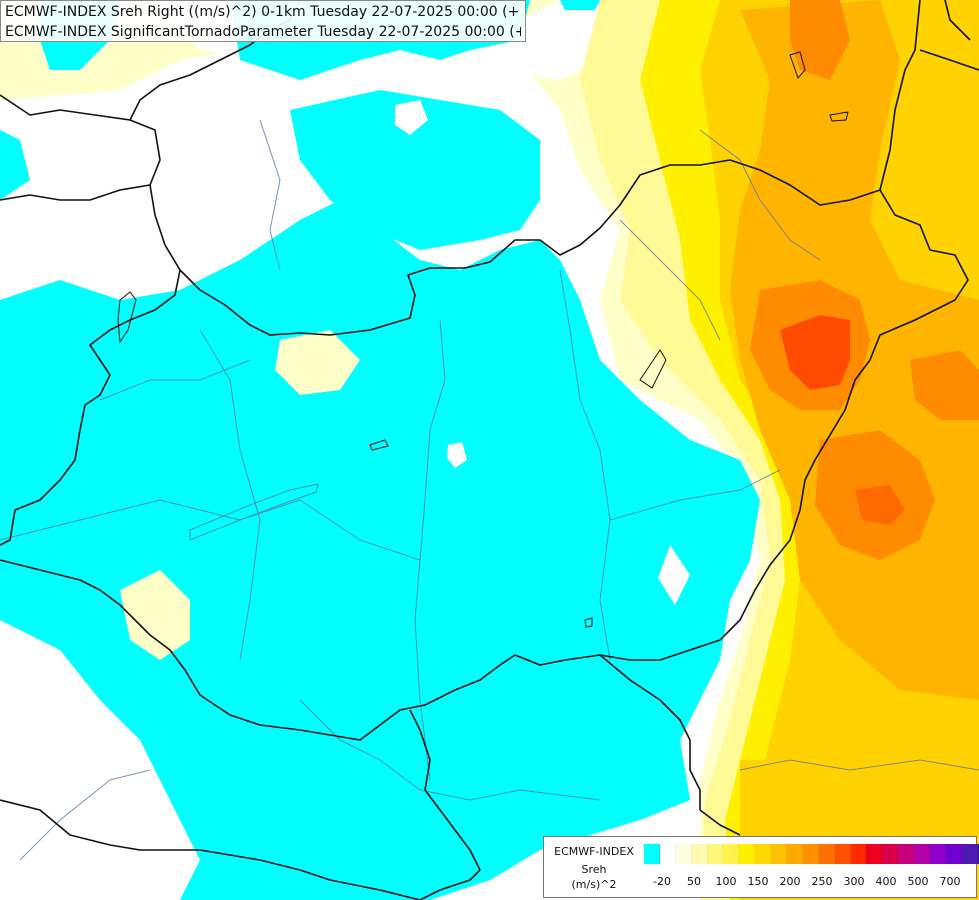 This screenshot has height=900, width=979. What do you see at coordinates (411, 117) in the screenshot?
I see `white-hole` at bounding box center [411, 117].